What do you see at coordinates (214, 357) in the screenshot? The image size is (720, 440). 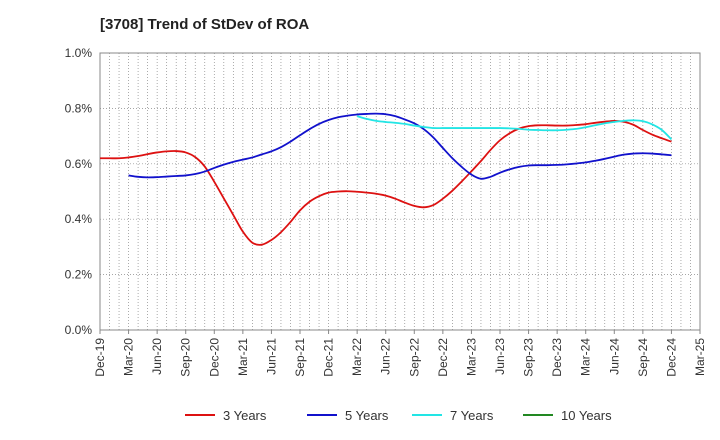 I see `x-tick-label: Dec-20` at bounding box center [214, 357].